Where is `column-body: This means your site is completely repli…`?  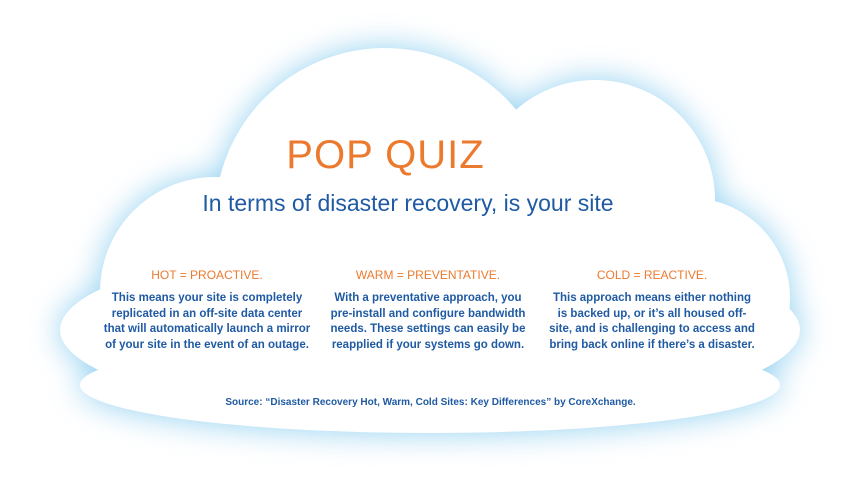
column-body: This means your site is completely repli… is located at coordinates (207, 321).